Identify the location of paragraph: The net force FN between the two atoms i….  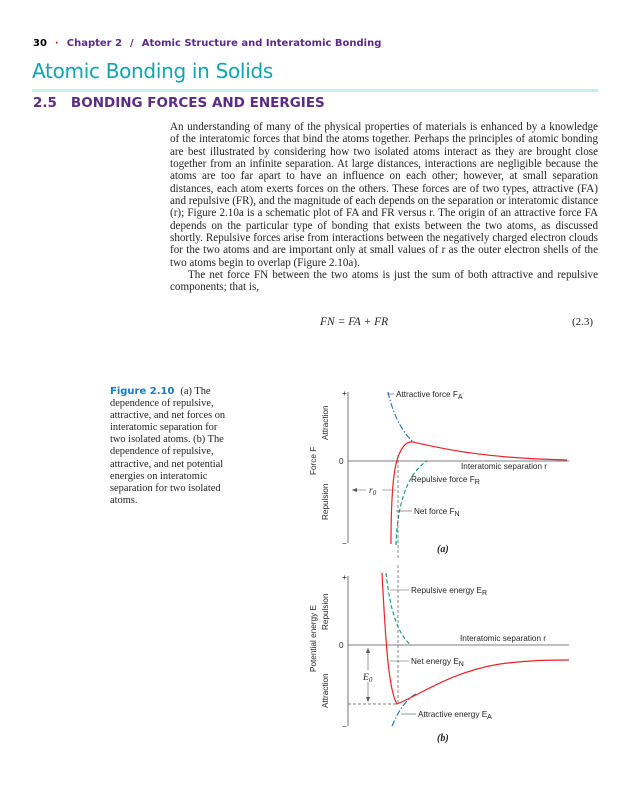
(384, 281).